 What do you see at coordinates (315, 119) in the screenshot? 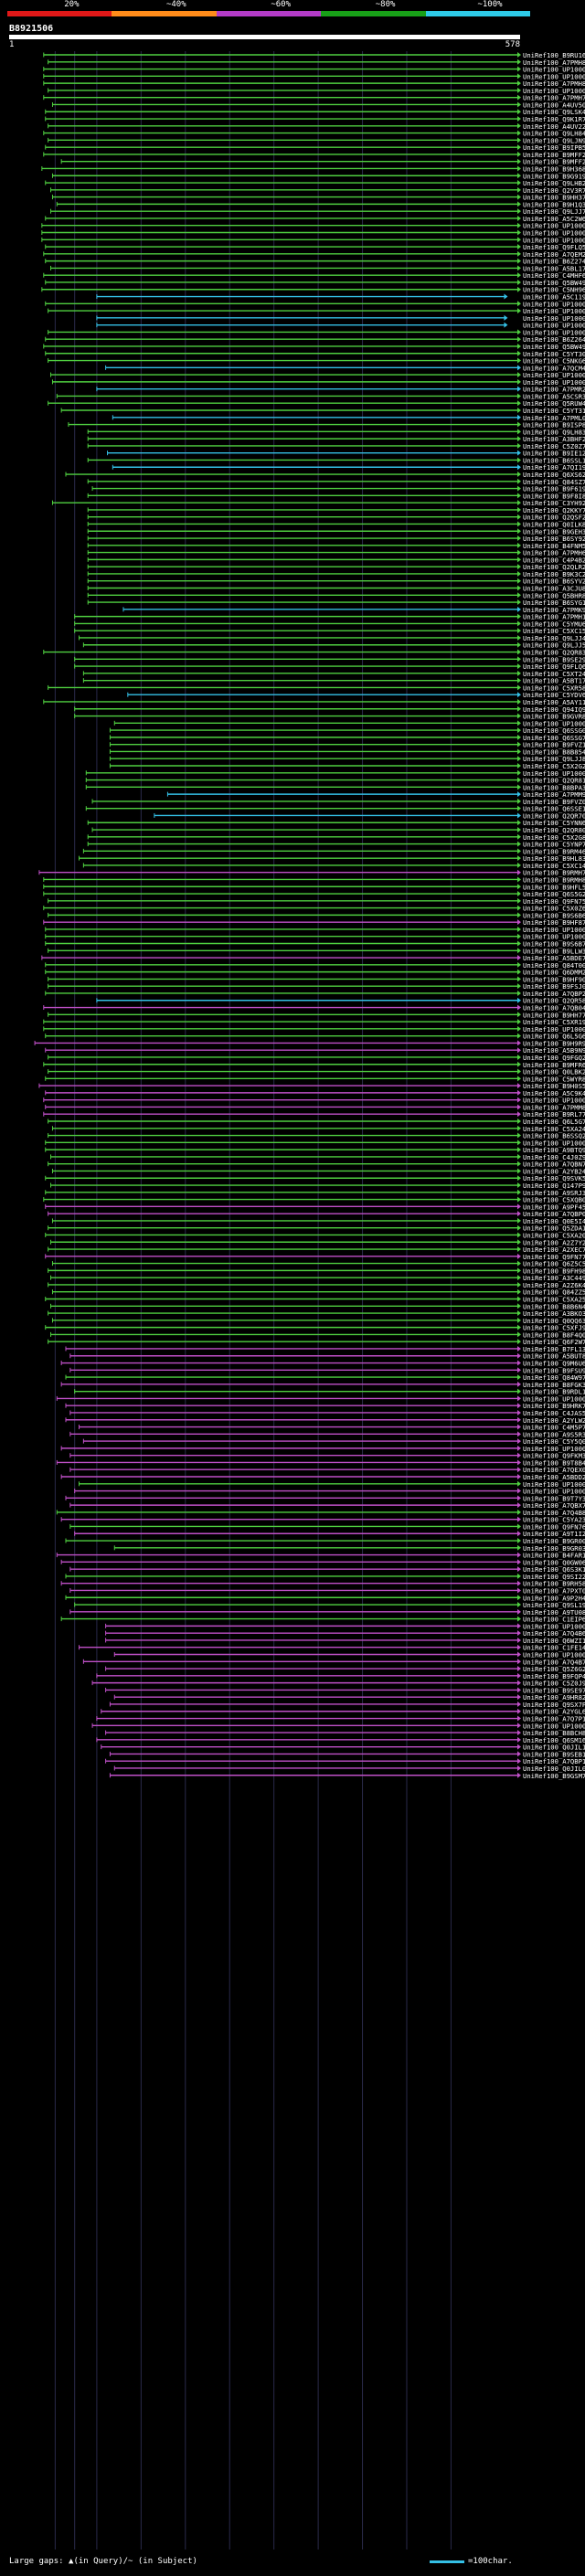
I see `hit-row: UniRef100_Q9K1R7` at bounding box center [315, 119].